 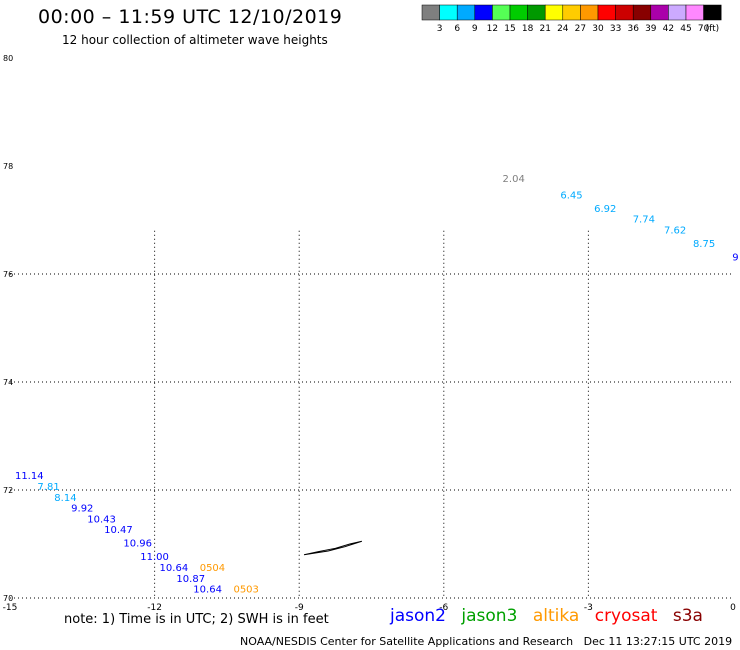 What do you see at coordinates (8, 58) in the screenshot?
I see `y-tick-label: 80` at bounding box center [8, 58].